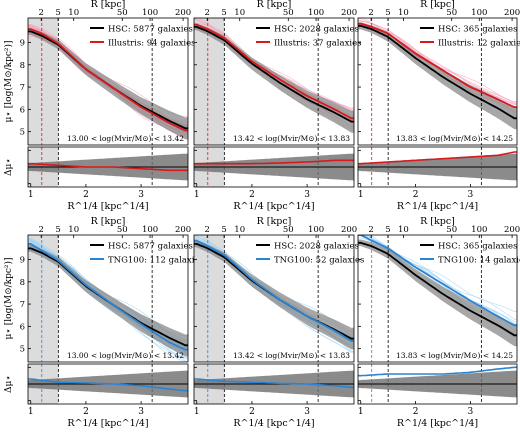 This screenshot has height=433, width=520. Describe the element at coordinates (291, 138) in the screenshot. I see `mass-bin-label: 13.42 < log(Mvir/M⊙) < 13.83` at that location.